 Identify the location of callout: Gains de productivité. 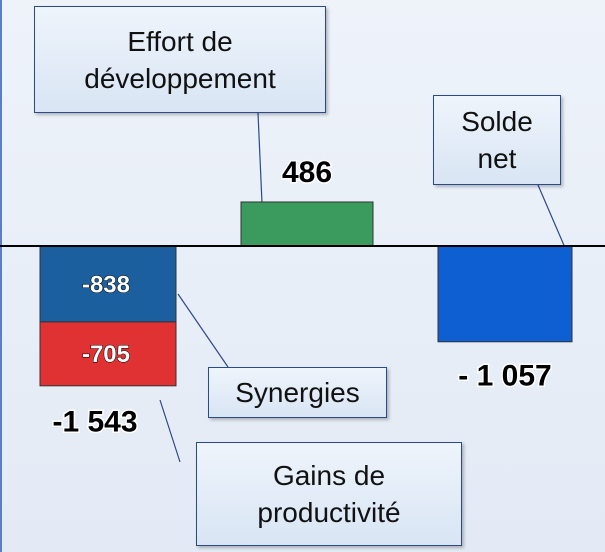
(329, 494).